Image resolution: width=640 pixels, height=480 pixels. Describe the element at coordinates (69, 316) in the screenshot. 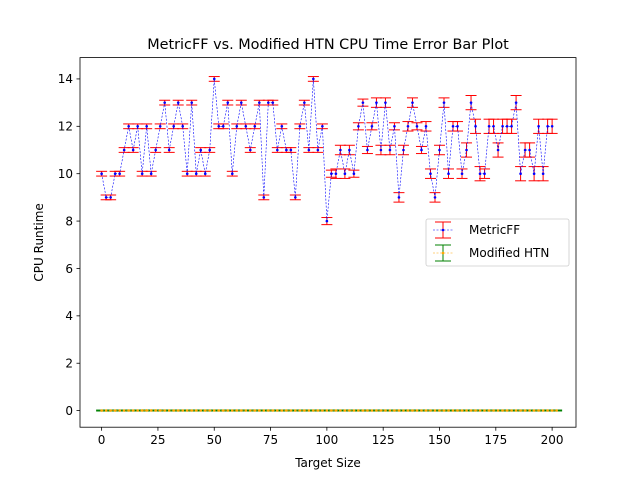

I see `y-tick-label: 4` at that location.